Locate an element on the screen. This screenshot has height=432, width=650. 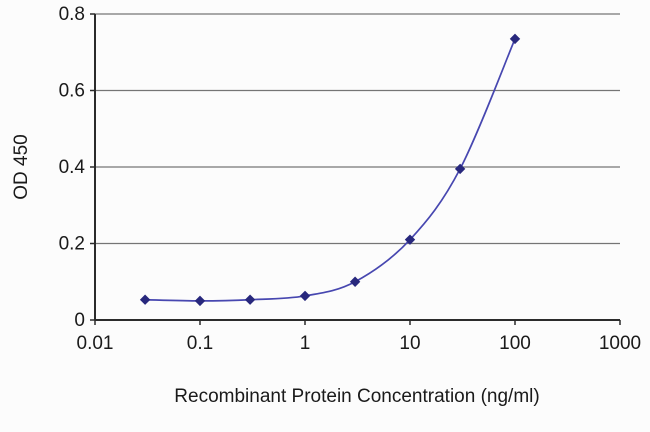
y-tick-label: 0 is located at coordinates (79, 320).